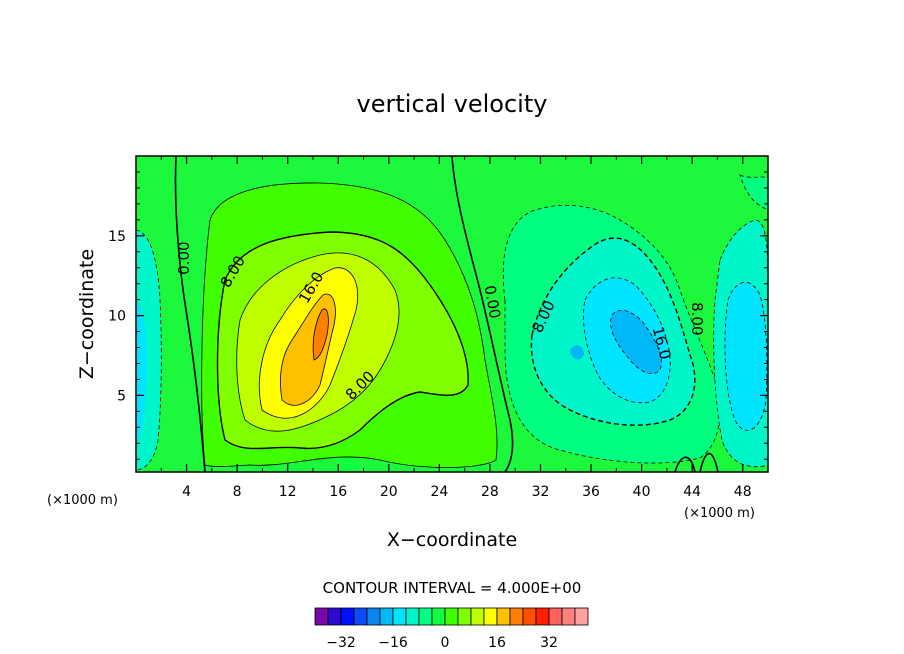 Image resolution: width=904 pixels, height=654 pixels. I want to click on colorbar-tick-label: 0, so click(445, 643).